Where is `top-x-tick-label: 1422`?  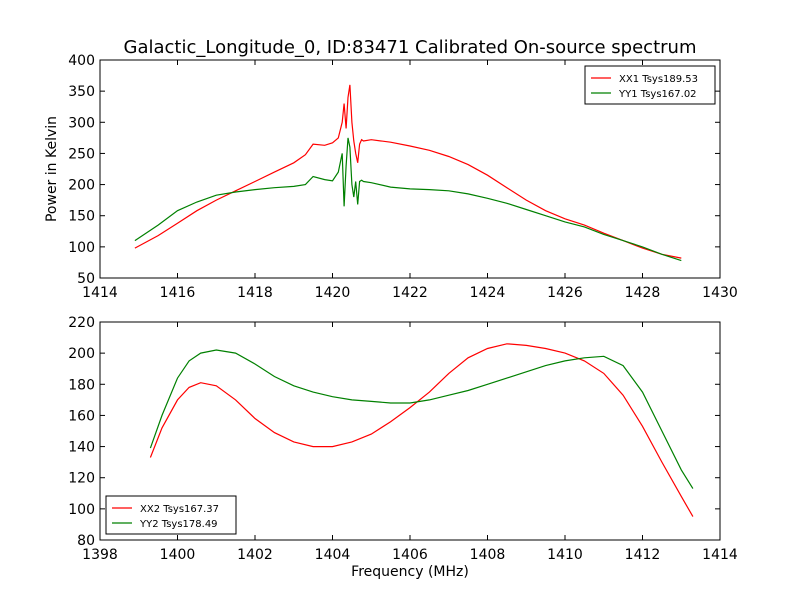 top-x-tick-label: 1422 is located at coordinates (410, 293).